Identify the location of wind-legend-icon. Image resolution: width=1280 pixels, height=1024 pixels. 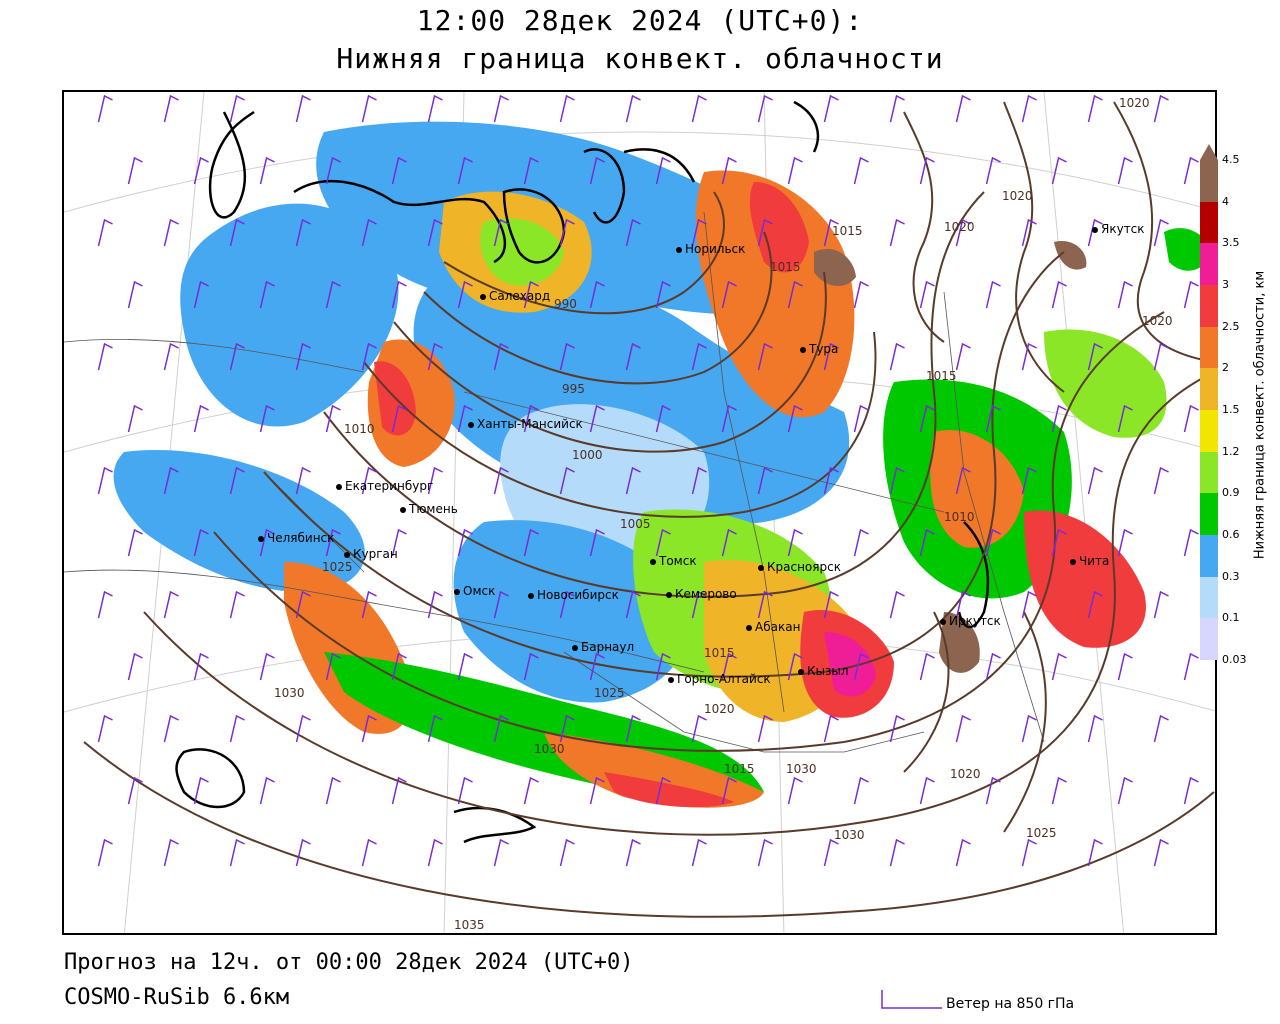
(911, 999).